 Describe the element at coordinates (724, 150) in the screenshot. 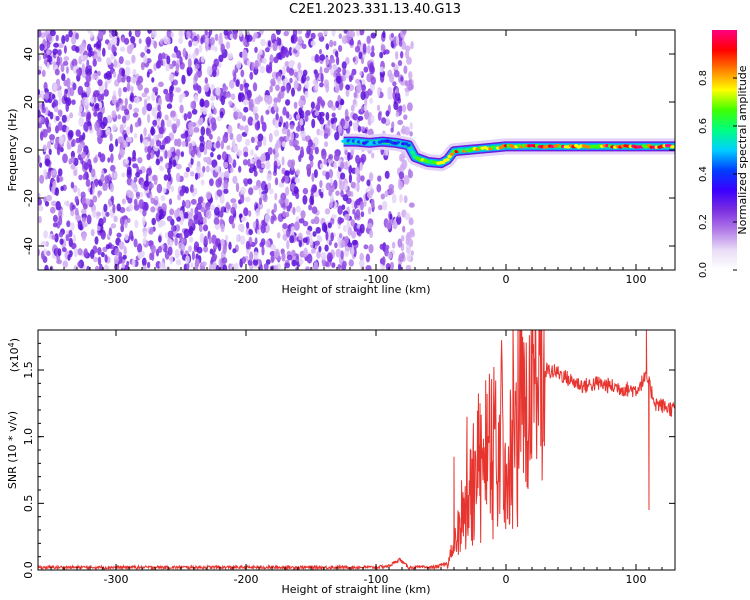

I see `colorbar-gradient` at that location.